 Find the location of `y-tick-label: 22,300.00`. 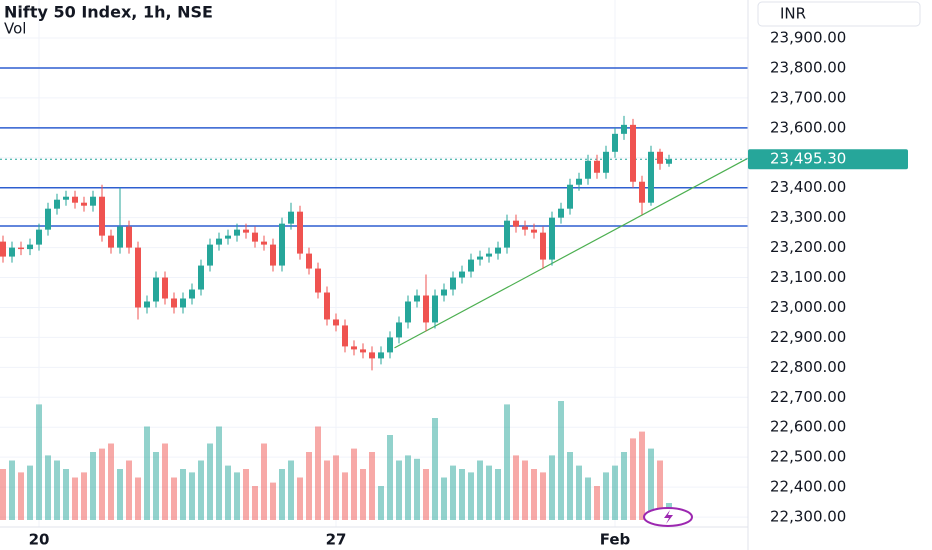

y-tick-label: 22,300.00 is located at coordinates (808, 517).